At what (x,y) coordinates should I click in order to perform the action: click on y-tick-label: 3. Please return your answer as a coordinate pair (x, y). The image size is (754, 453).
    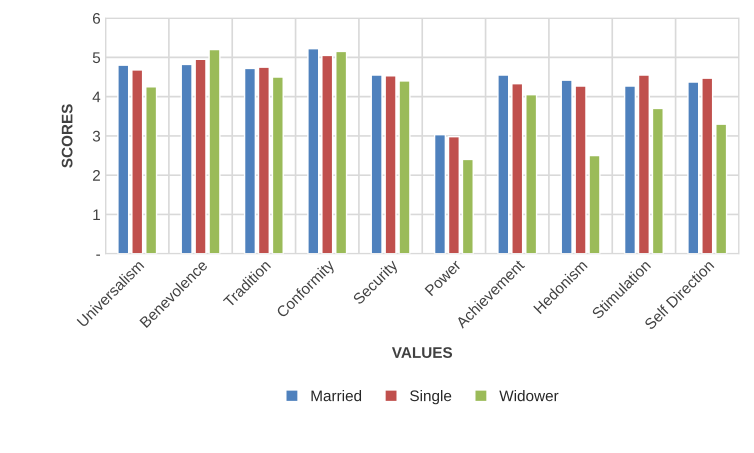
    Looking at the image, I should click on (96, 136).